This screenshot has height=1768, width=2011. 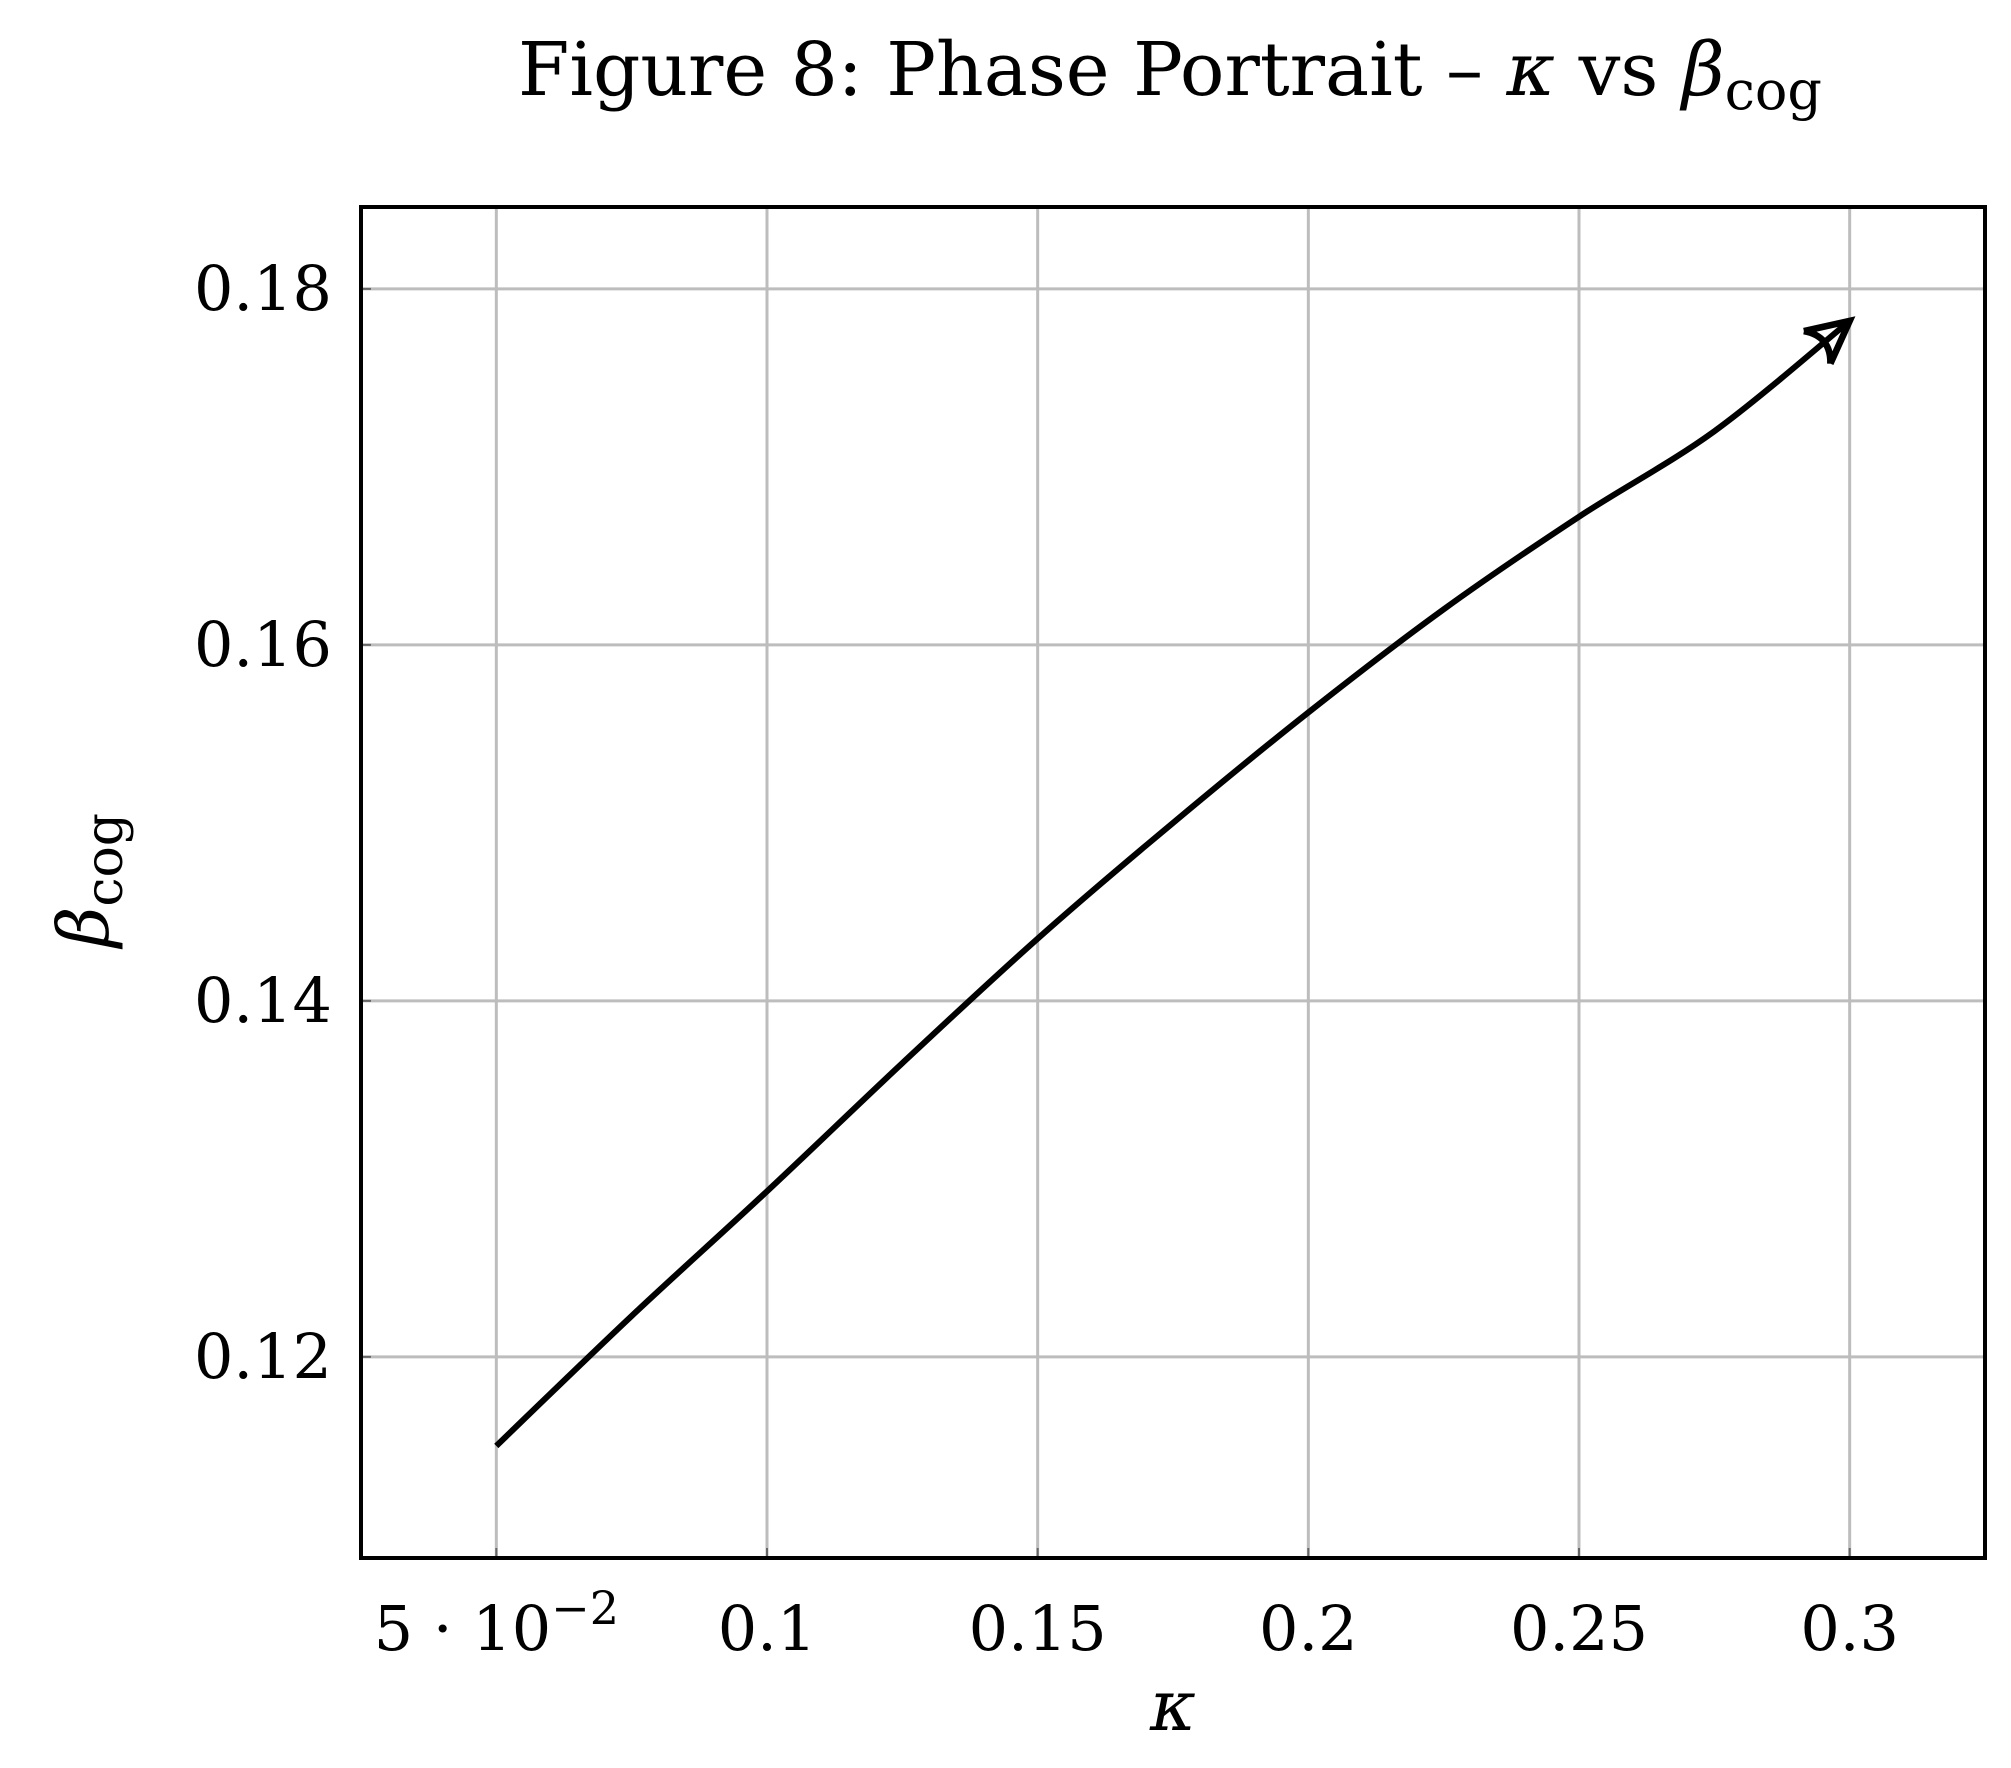 I want to click on x-tick-label-text: 0.2, so click(x=1308, y=1628).